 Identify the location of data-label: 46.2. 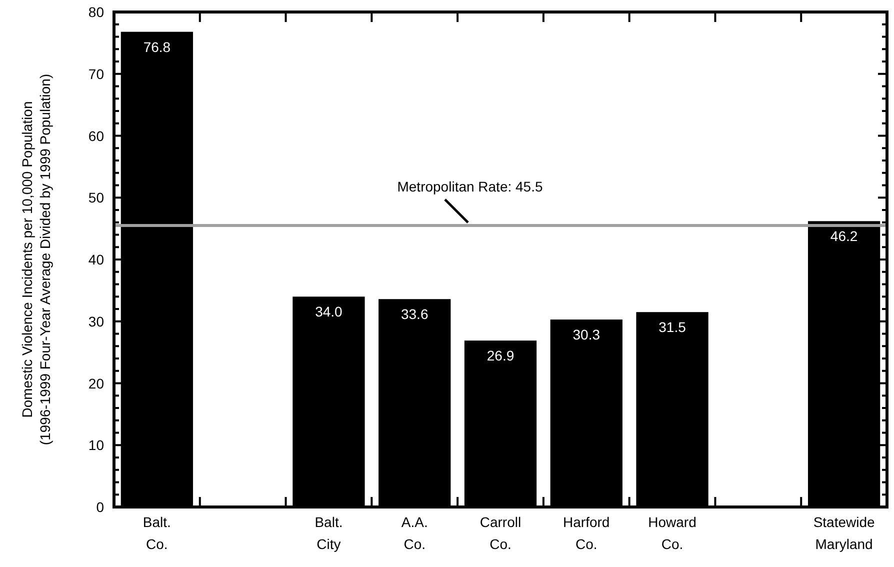
(844, 236).